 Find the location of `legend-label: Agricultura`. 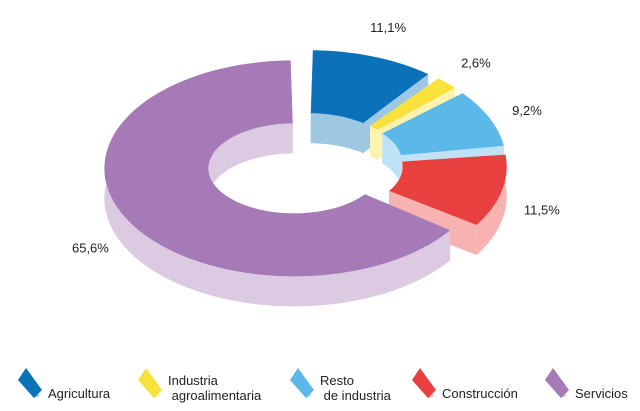

legend-label: Agricultura is located at coordinates (79, 393).